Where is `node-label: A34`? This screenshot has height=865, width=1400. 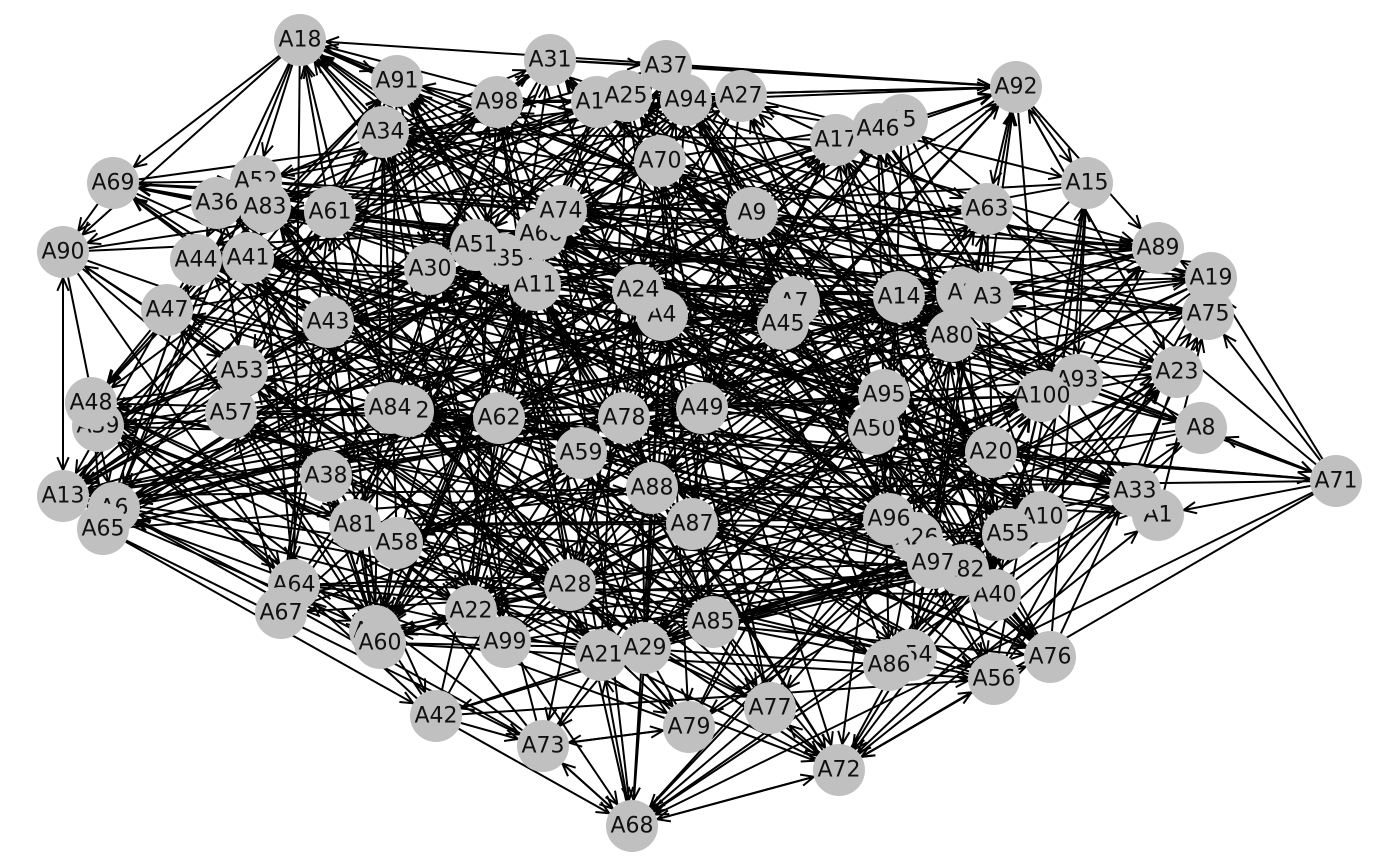
node-label: A34 is located at coordinates (382, 132).